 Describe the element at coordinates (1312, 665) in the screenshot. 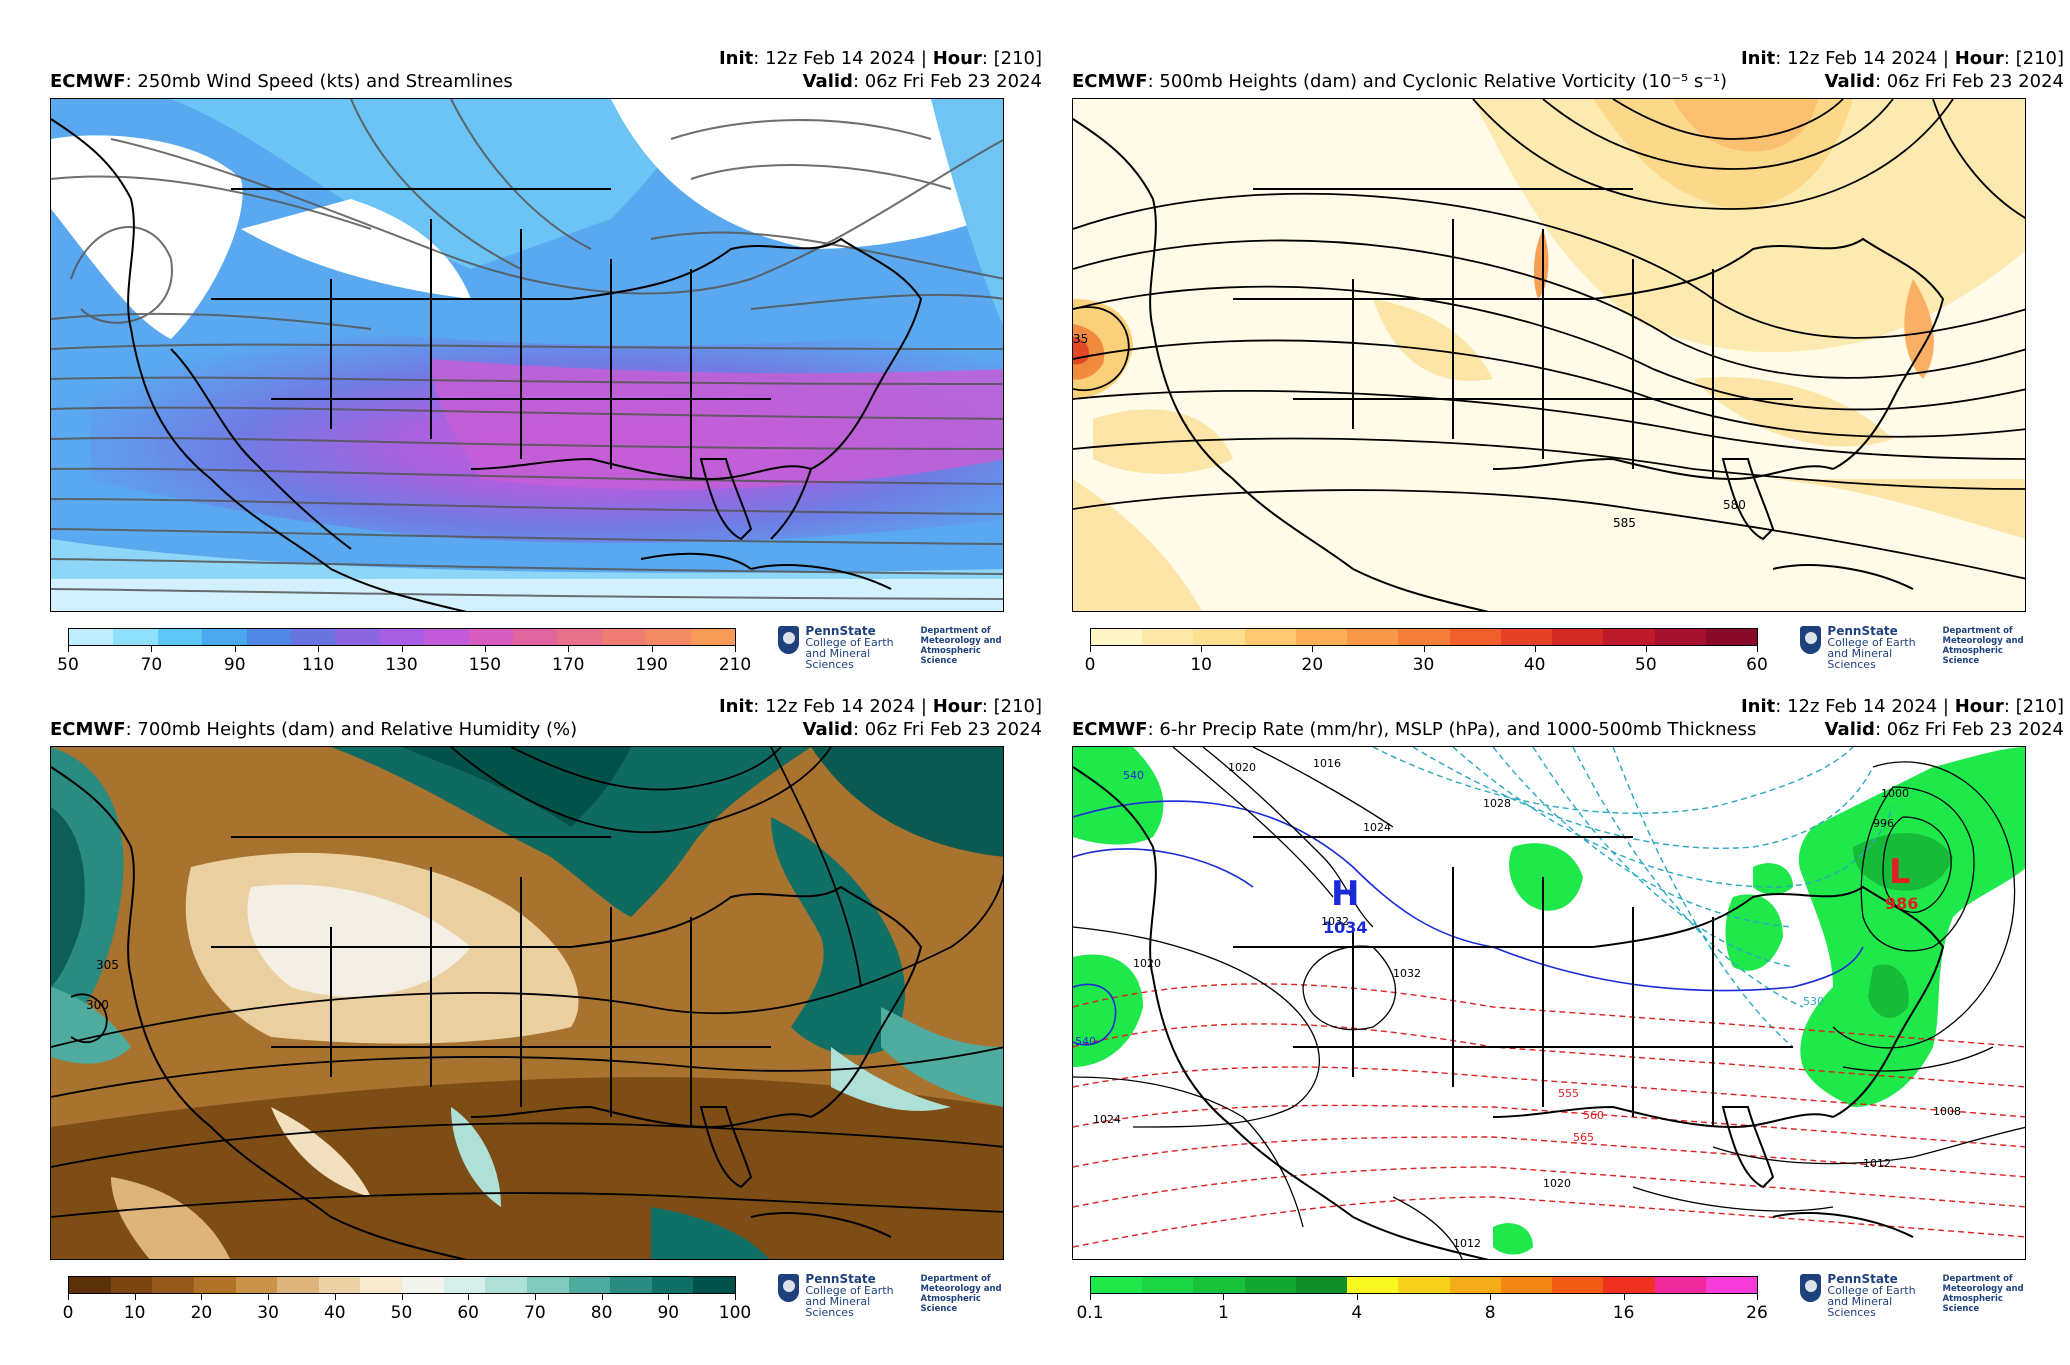

I see `colorbar-tick-label: 20` at that location.